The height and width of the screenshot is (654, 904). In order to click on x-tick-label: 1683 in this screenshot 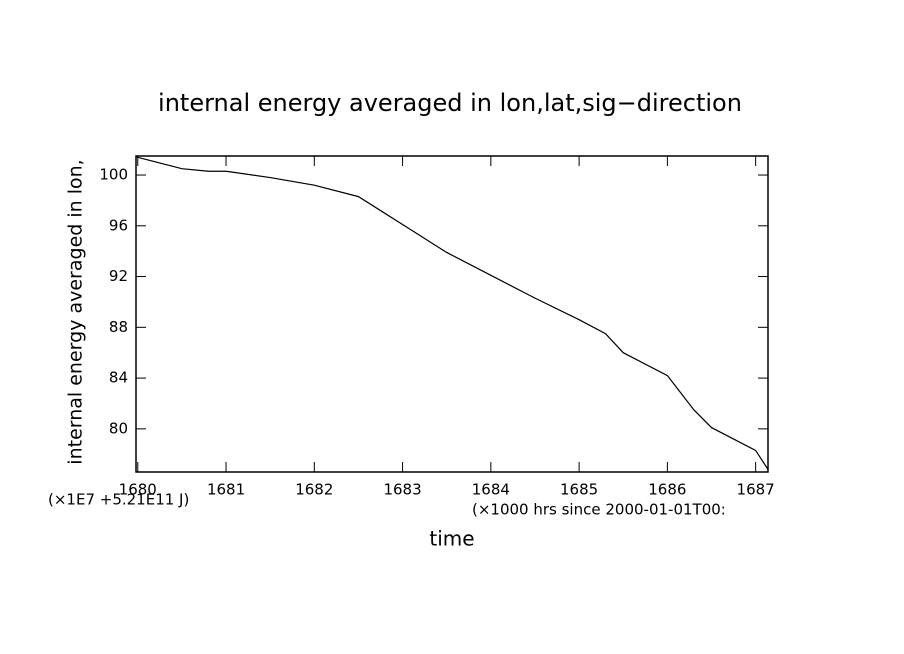, I will do `click(402, 490)`.